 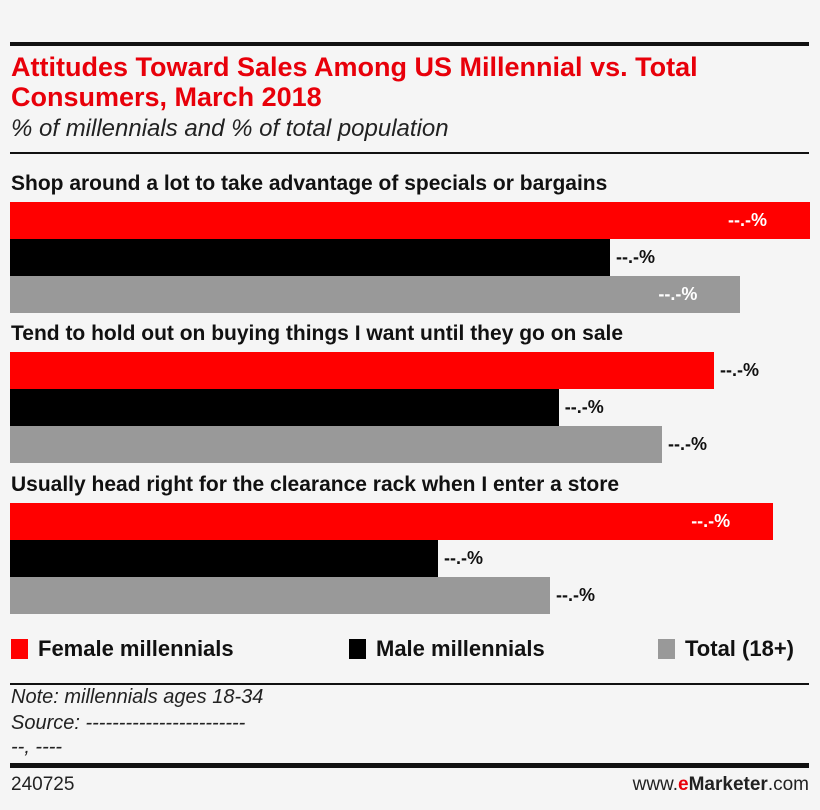 I want to click on legend-label: Female millennials, so click(x=136, y=648).